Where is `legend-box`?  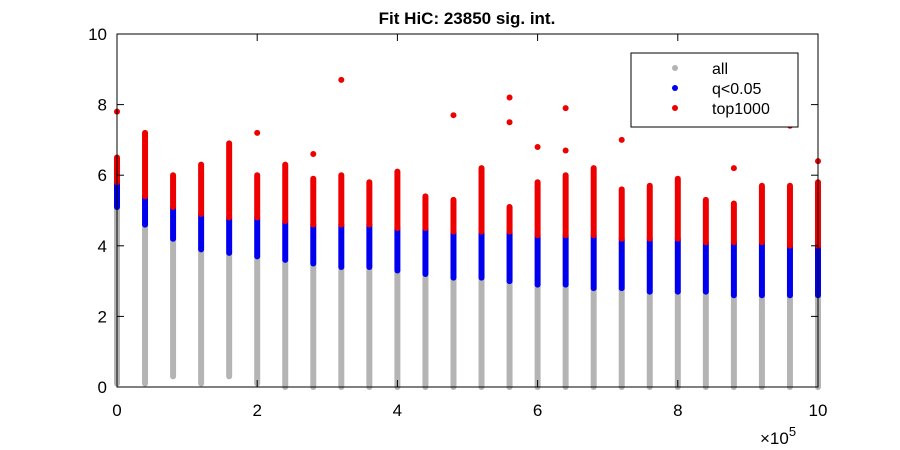
legend-box is located at coordinates (714, 90).